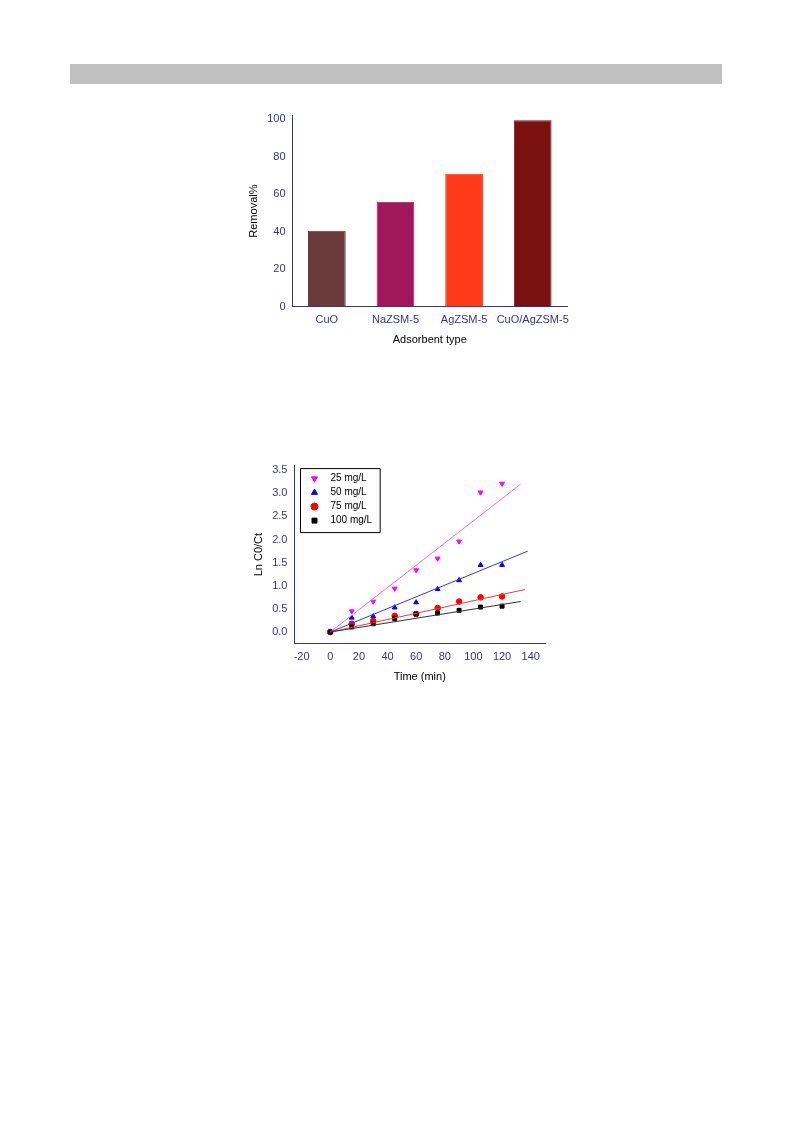 This screenshot has width=793, height=1123. What do you see at coordinates (252, 211) in the screenshot?
I see `y-axis-title: Removal%` at bounding box center [252, 211].